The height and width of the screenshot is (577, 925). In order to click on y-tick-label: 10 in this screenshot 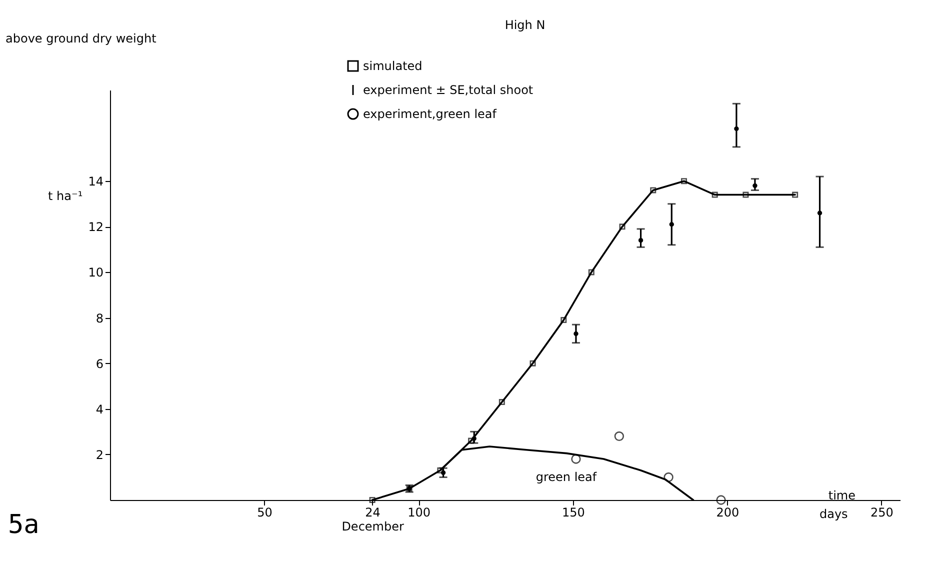, I will do `click(96, 273)`.